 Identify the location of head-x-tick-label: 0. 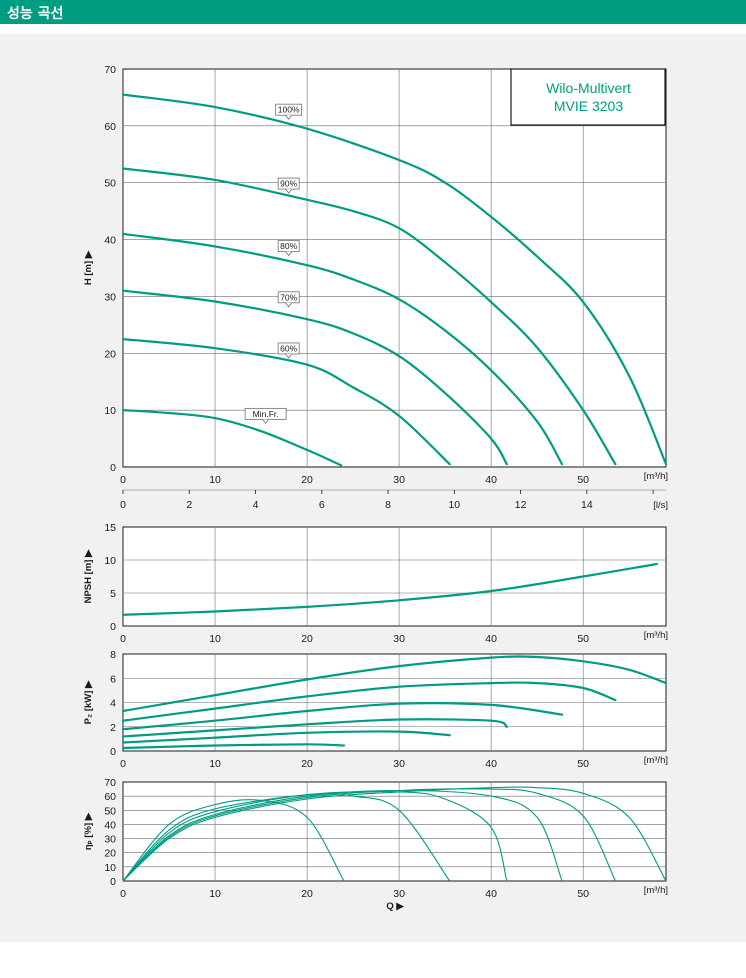
(123, 480).